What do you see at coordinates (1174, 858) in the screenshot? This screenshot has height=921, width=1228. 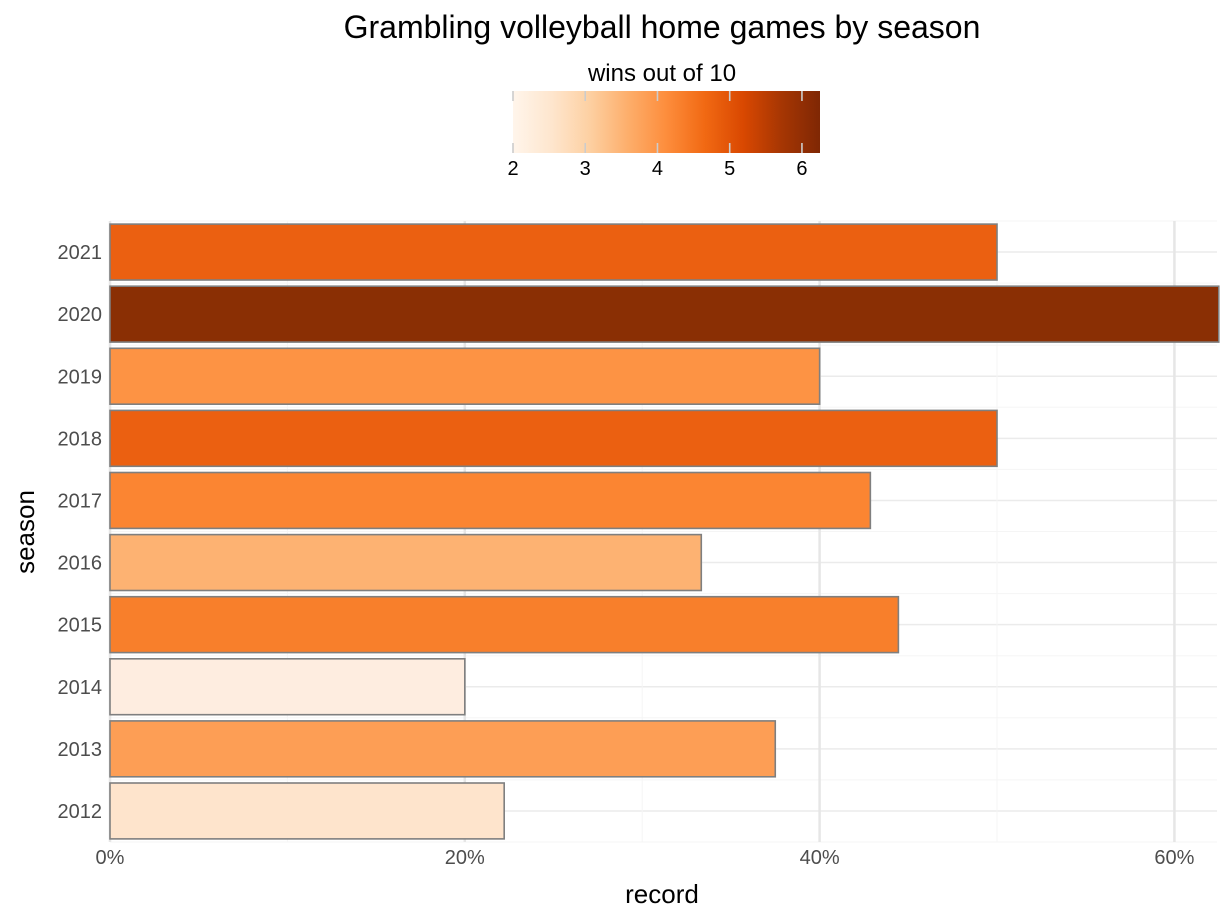 I see `x-tick-label: 60%` at bounding box center [1174, 858].